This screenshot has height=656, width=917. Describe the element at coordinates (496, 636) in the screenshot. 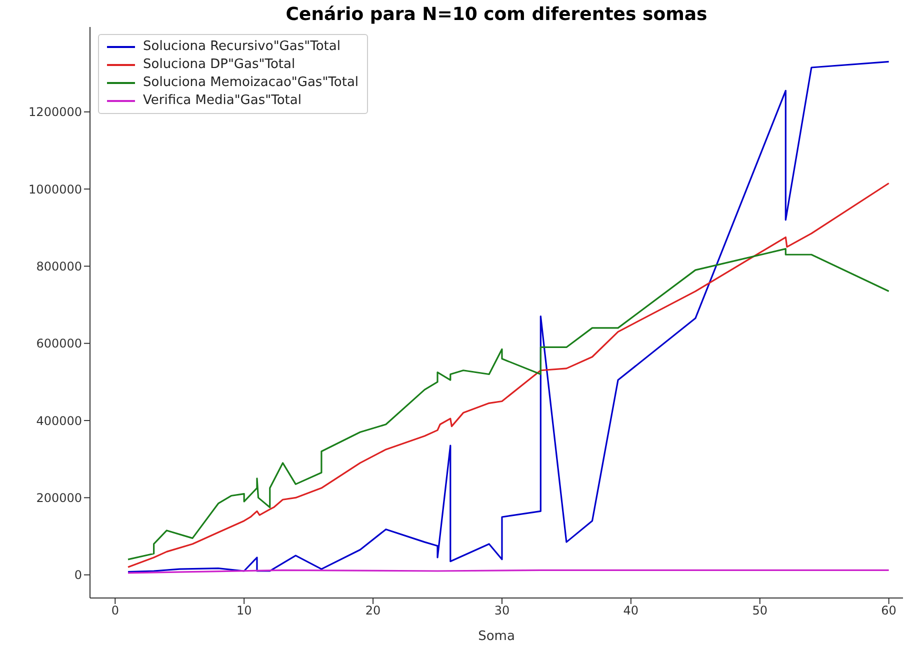

I see `x-axis-title: Soma` at that location.